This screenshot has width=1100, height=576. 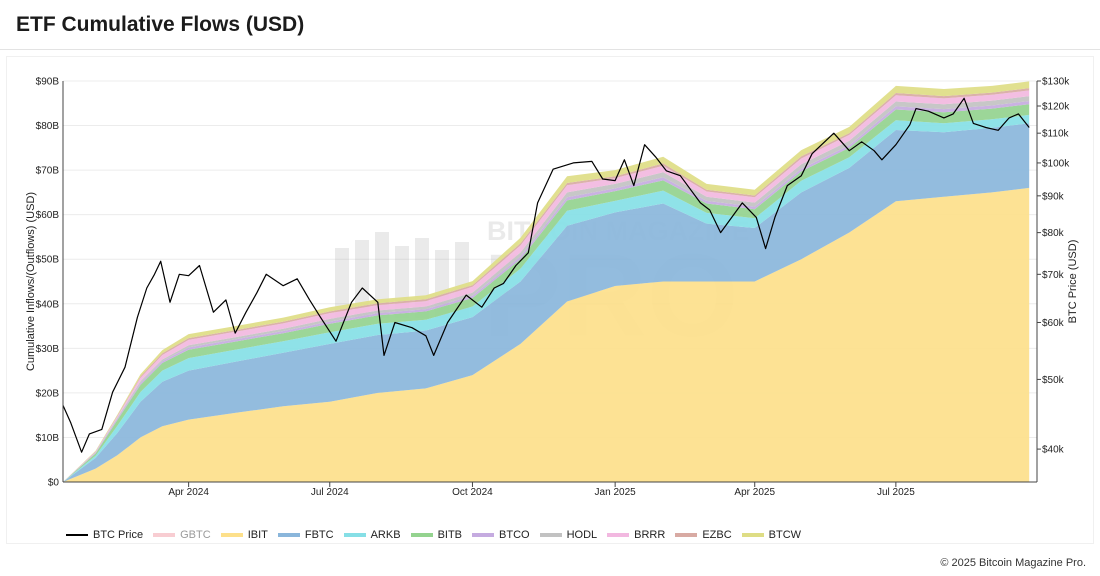 I want to click on legend-label: BRRR, so click(x=650, y=535).